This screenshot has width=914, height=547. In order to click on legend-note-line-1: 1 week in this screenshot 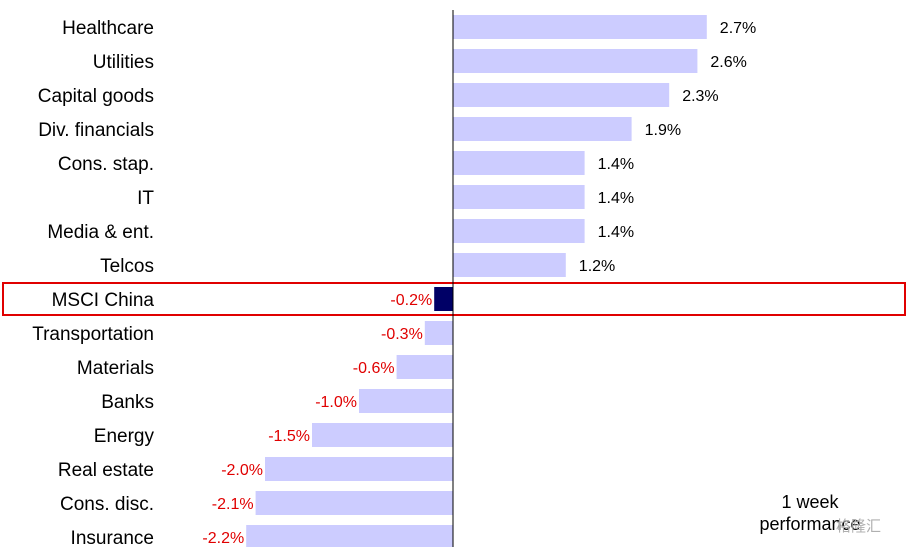, I will do `click(810, 502)`.